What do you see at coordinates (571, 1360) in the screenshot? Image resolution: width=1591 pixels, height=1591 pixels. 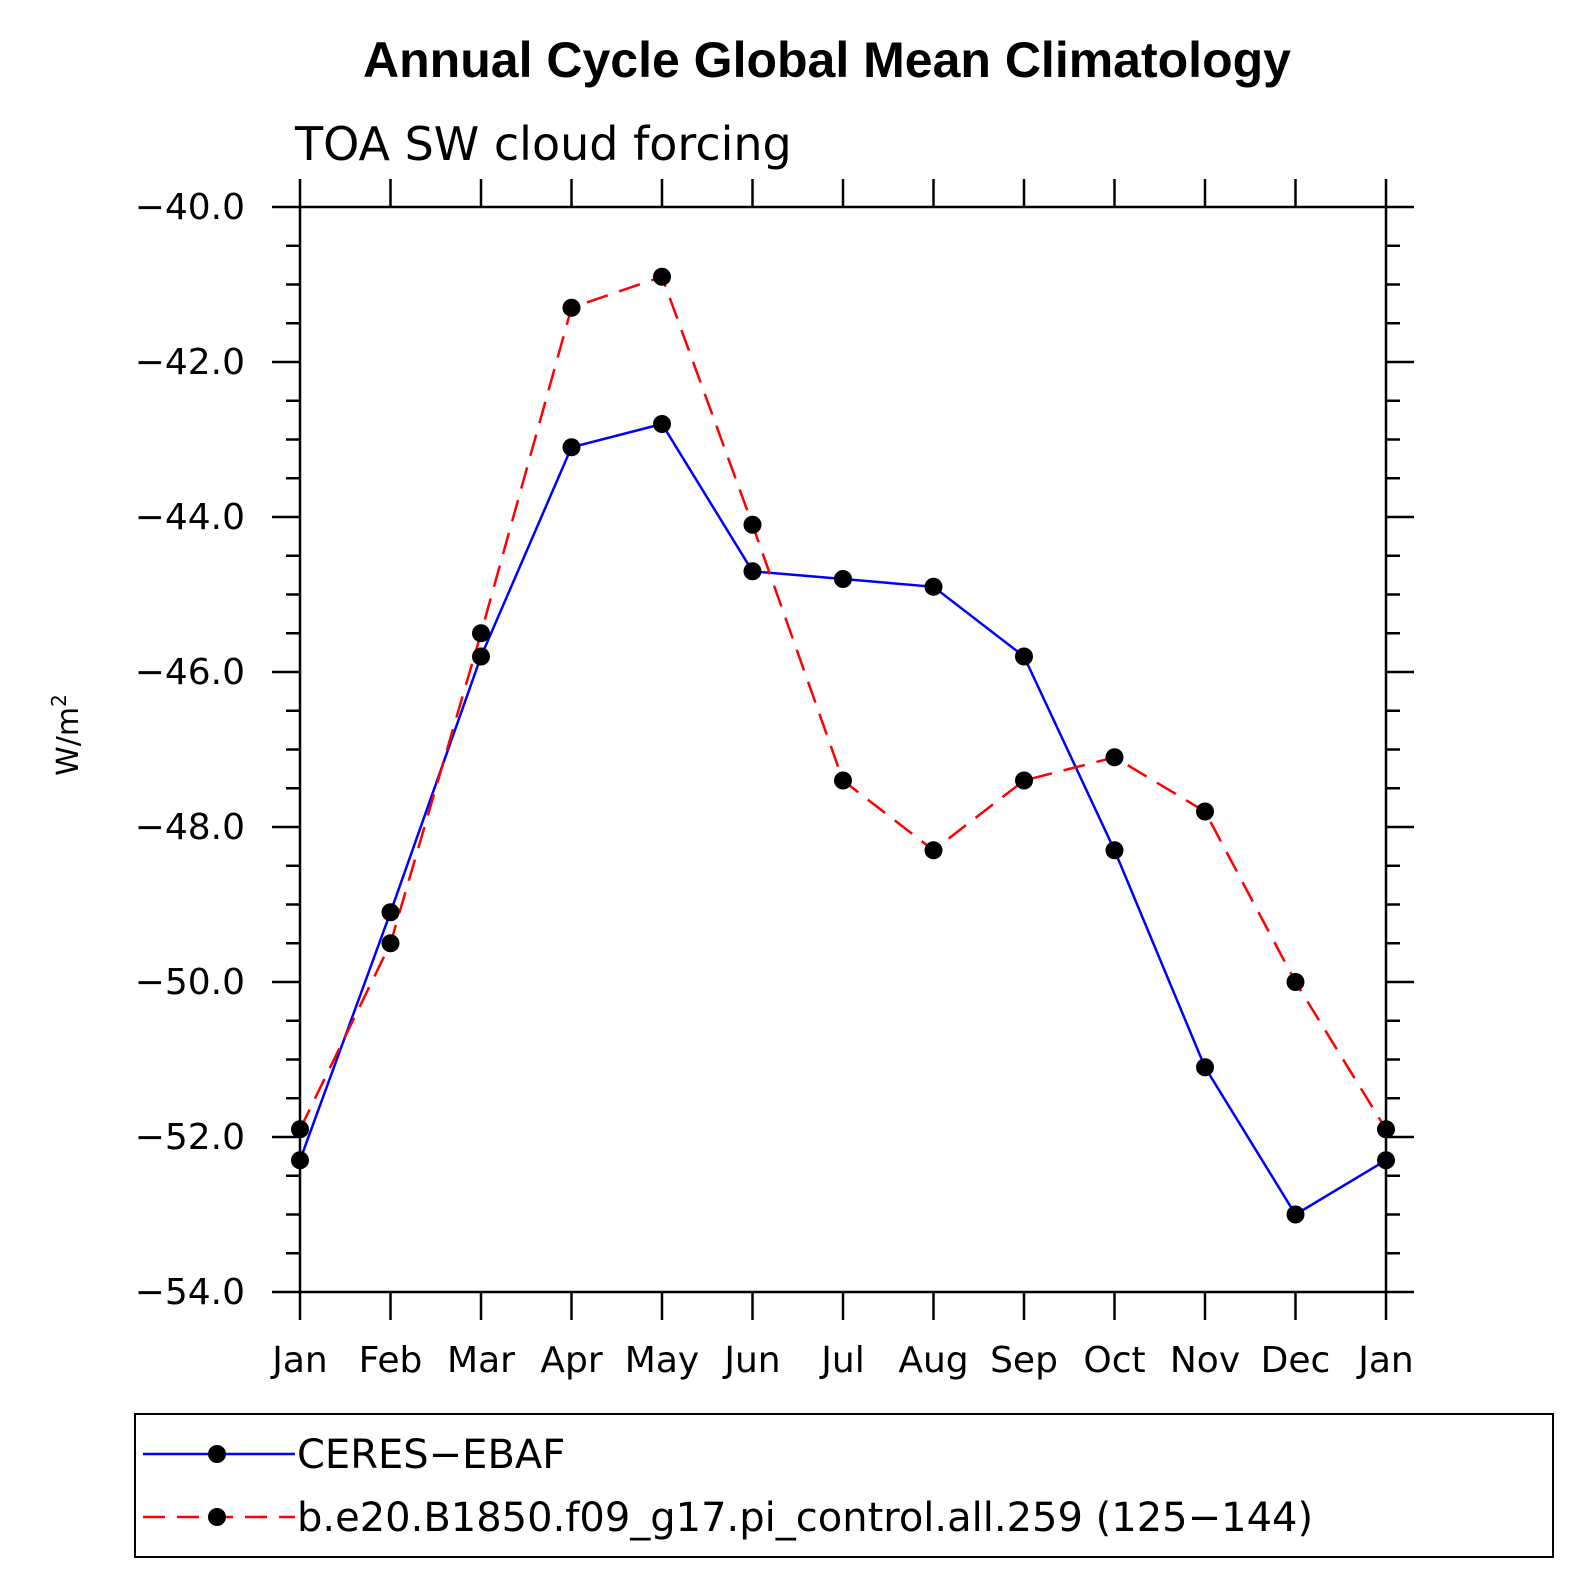 I see `x-tick-label: Apr` at bounding box center [571, 1360].